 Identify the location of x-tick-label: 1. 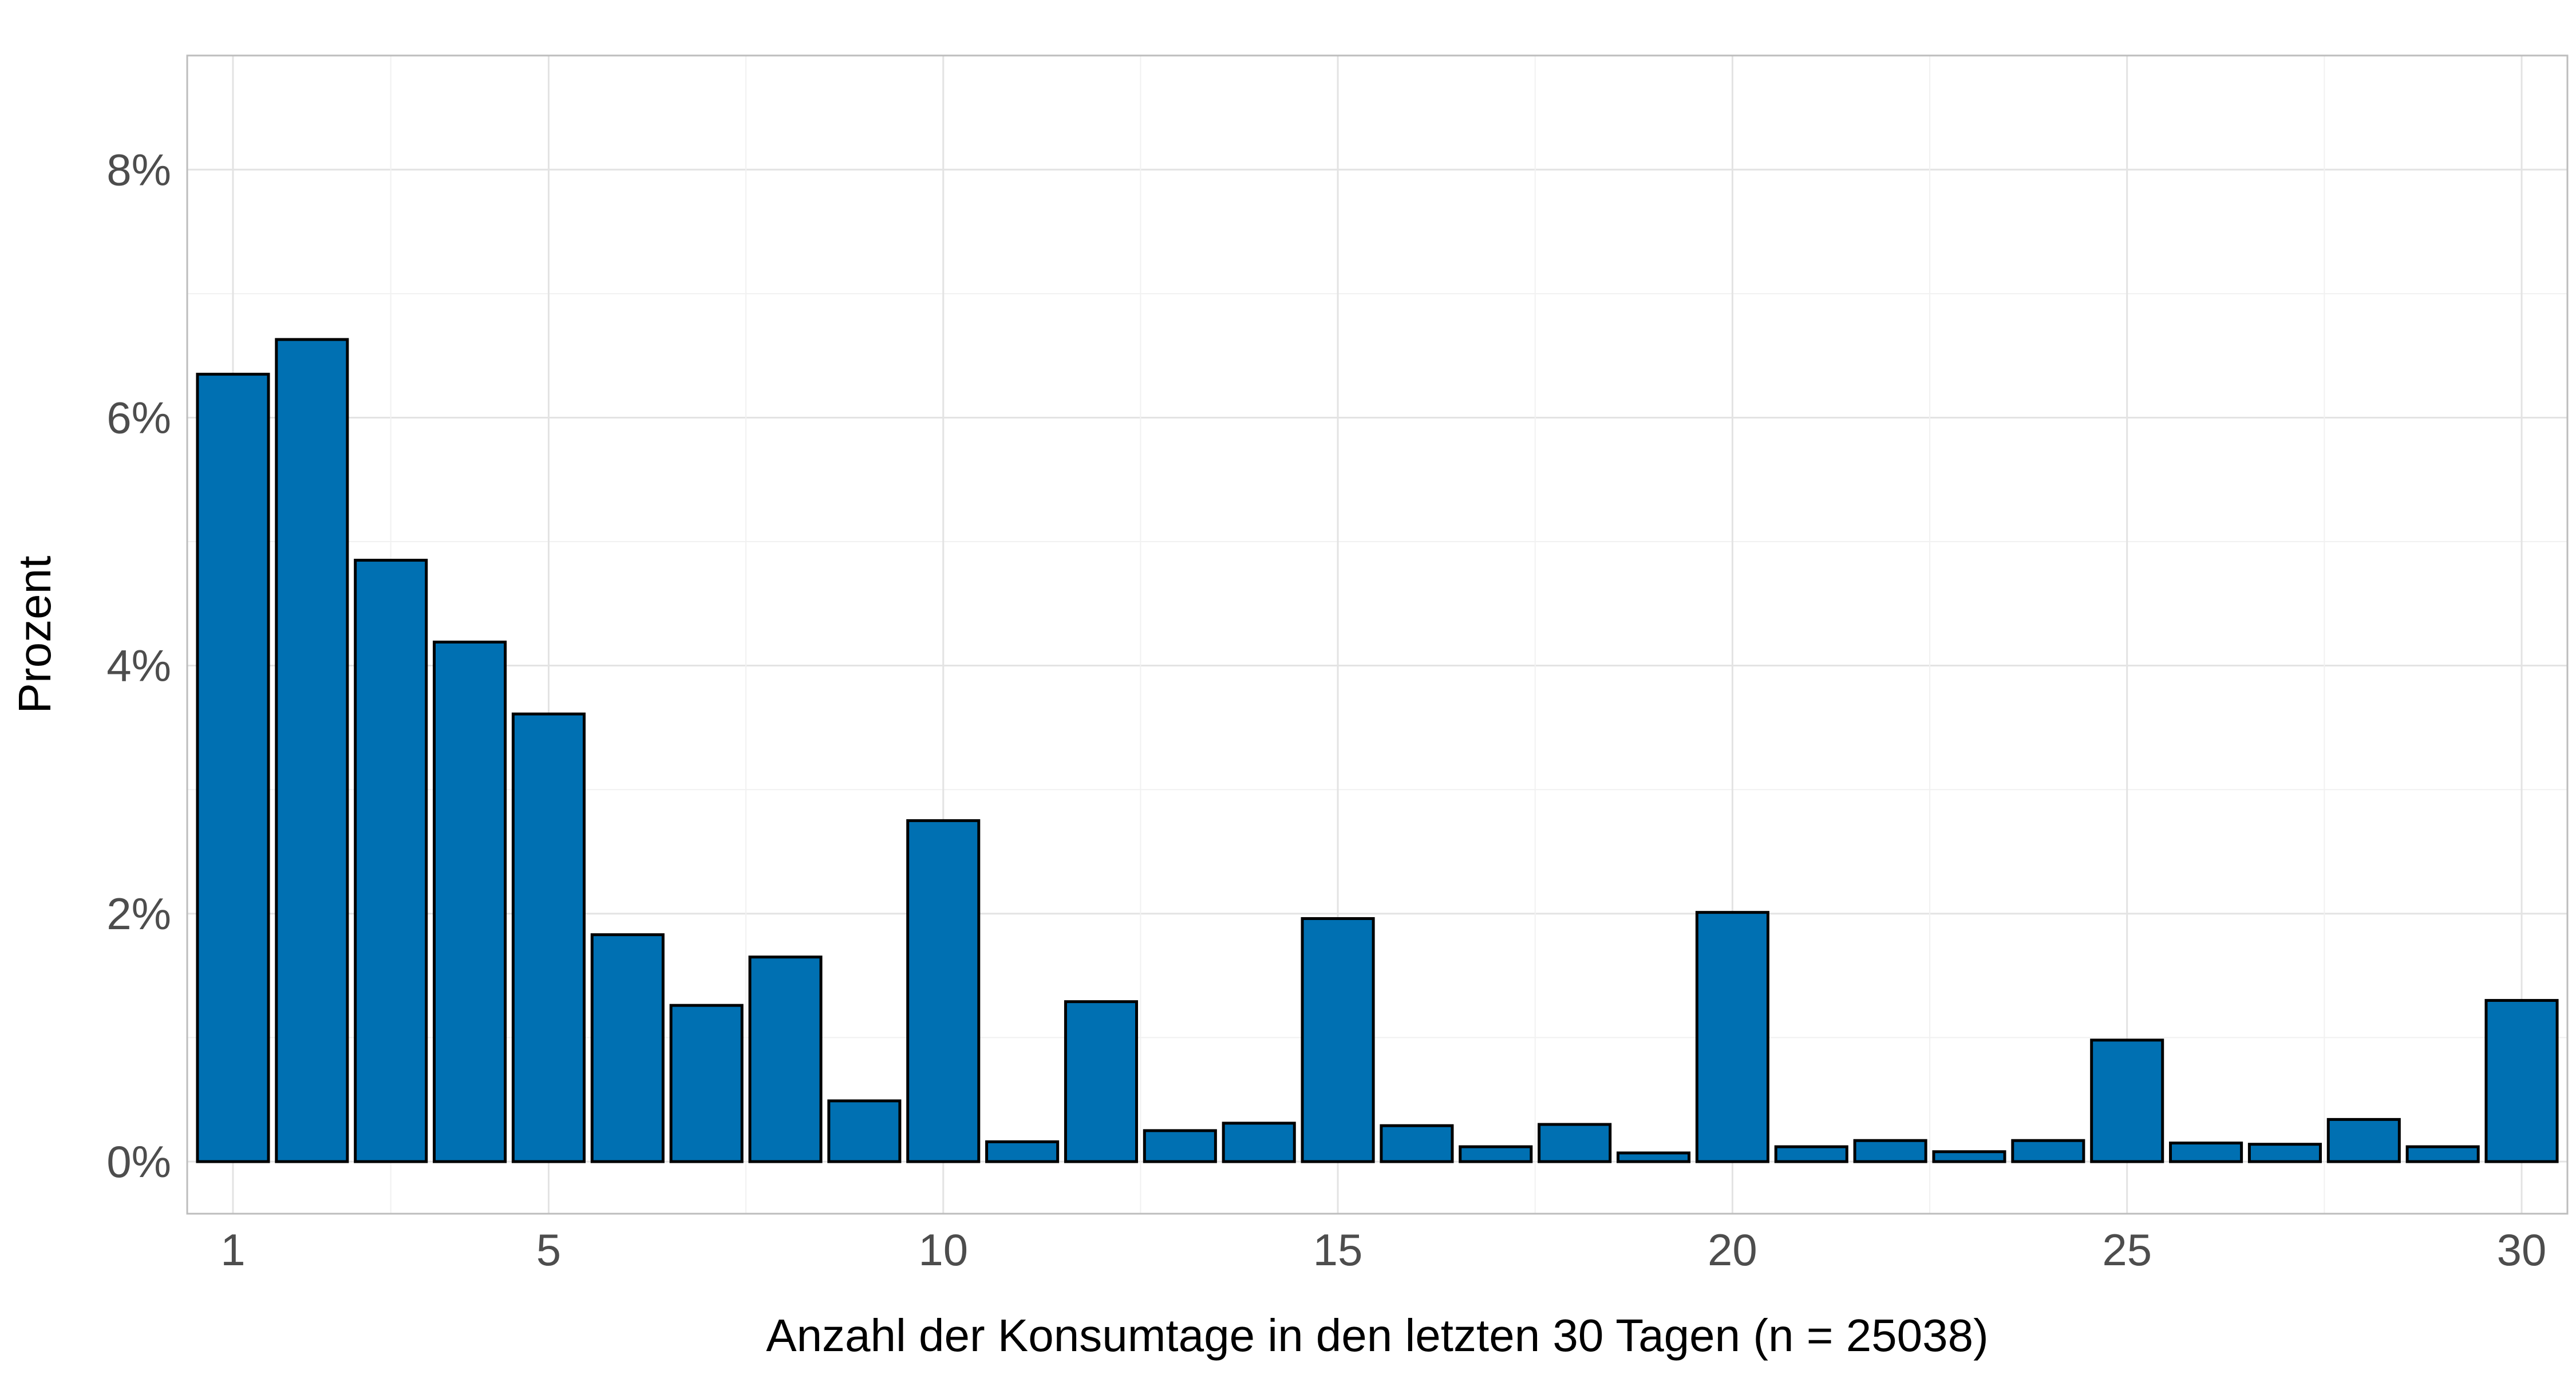
(232, 1250).